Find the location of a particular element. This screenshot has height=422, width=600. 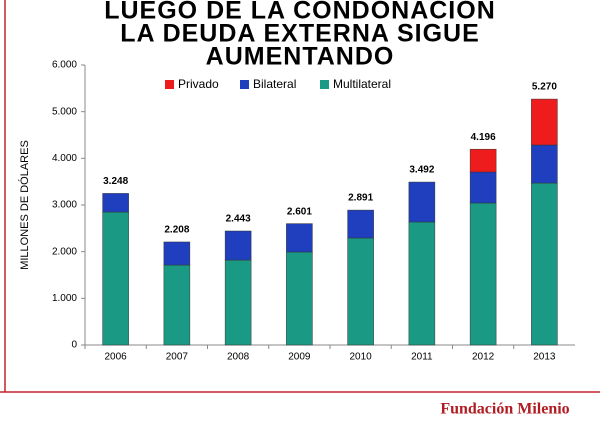

legend-label: Privado is located at coordinates (198, 84).